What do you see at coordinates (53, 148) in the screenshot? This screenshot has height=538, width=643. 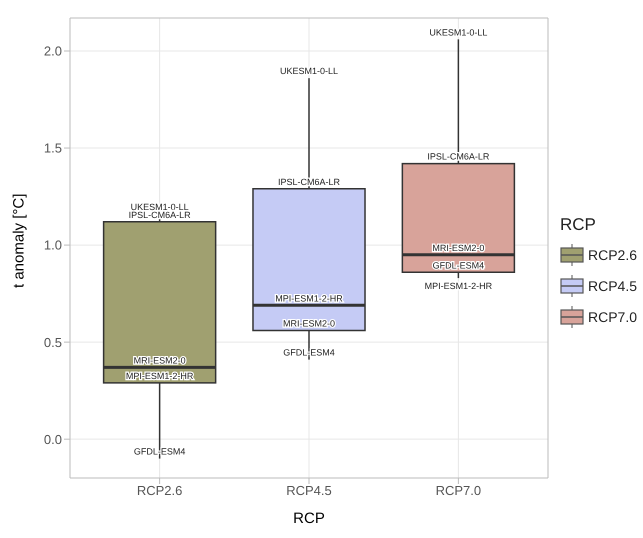 I see `y-tick-label: 1.5` at bounding box center [53, 148].